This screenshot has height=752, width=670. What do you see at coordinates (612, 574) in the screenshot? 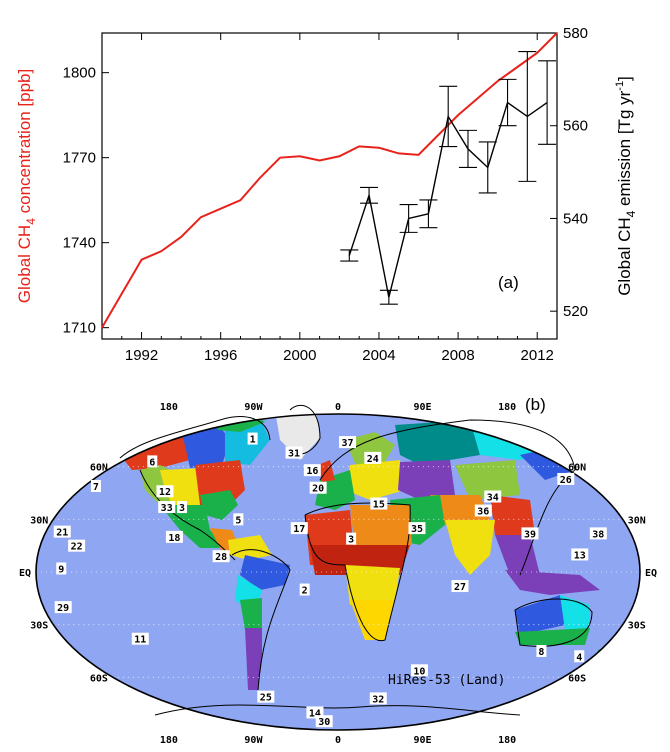
I see `latitude-labels-right: 60N 30N EQ 30S 60S` at bounding box center [612, 574].